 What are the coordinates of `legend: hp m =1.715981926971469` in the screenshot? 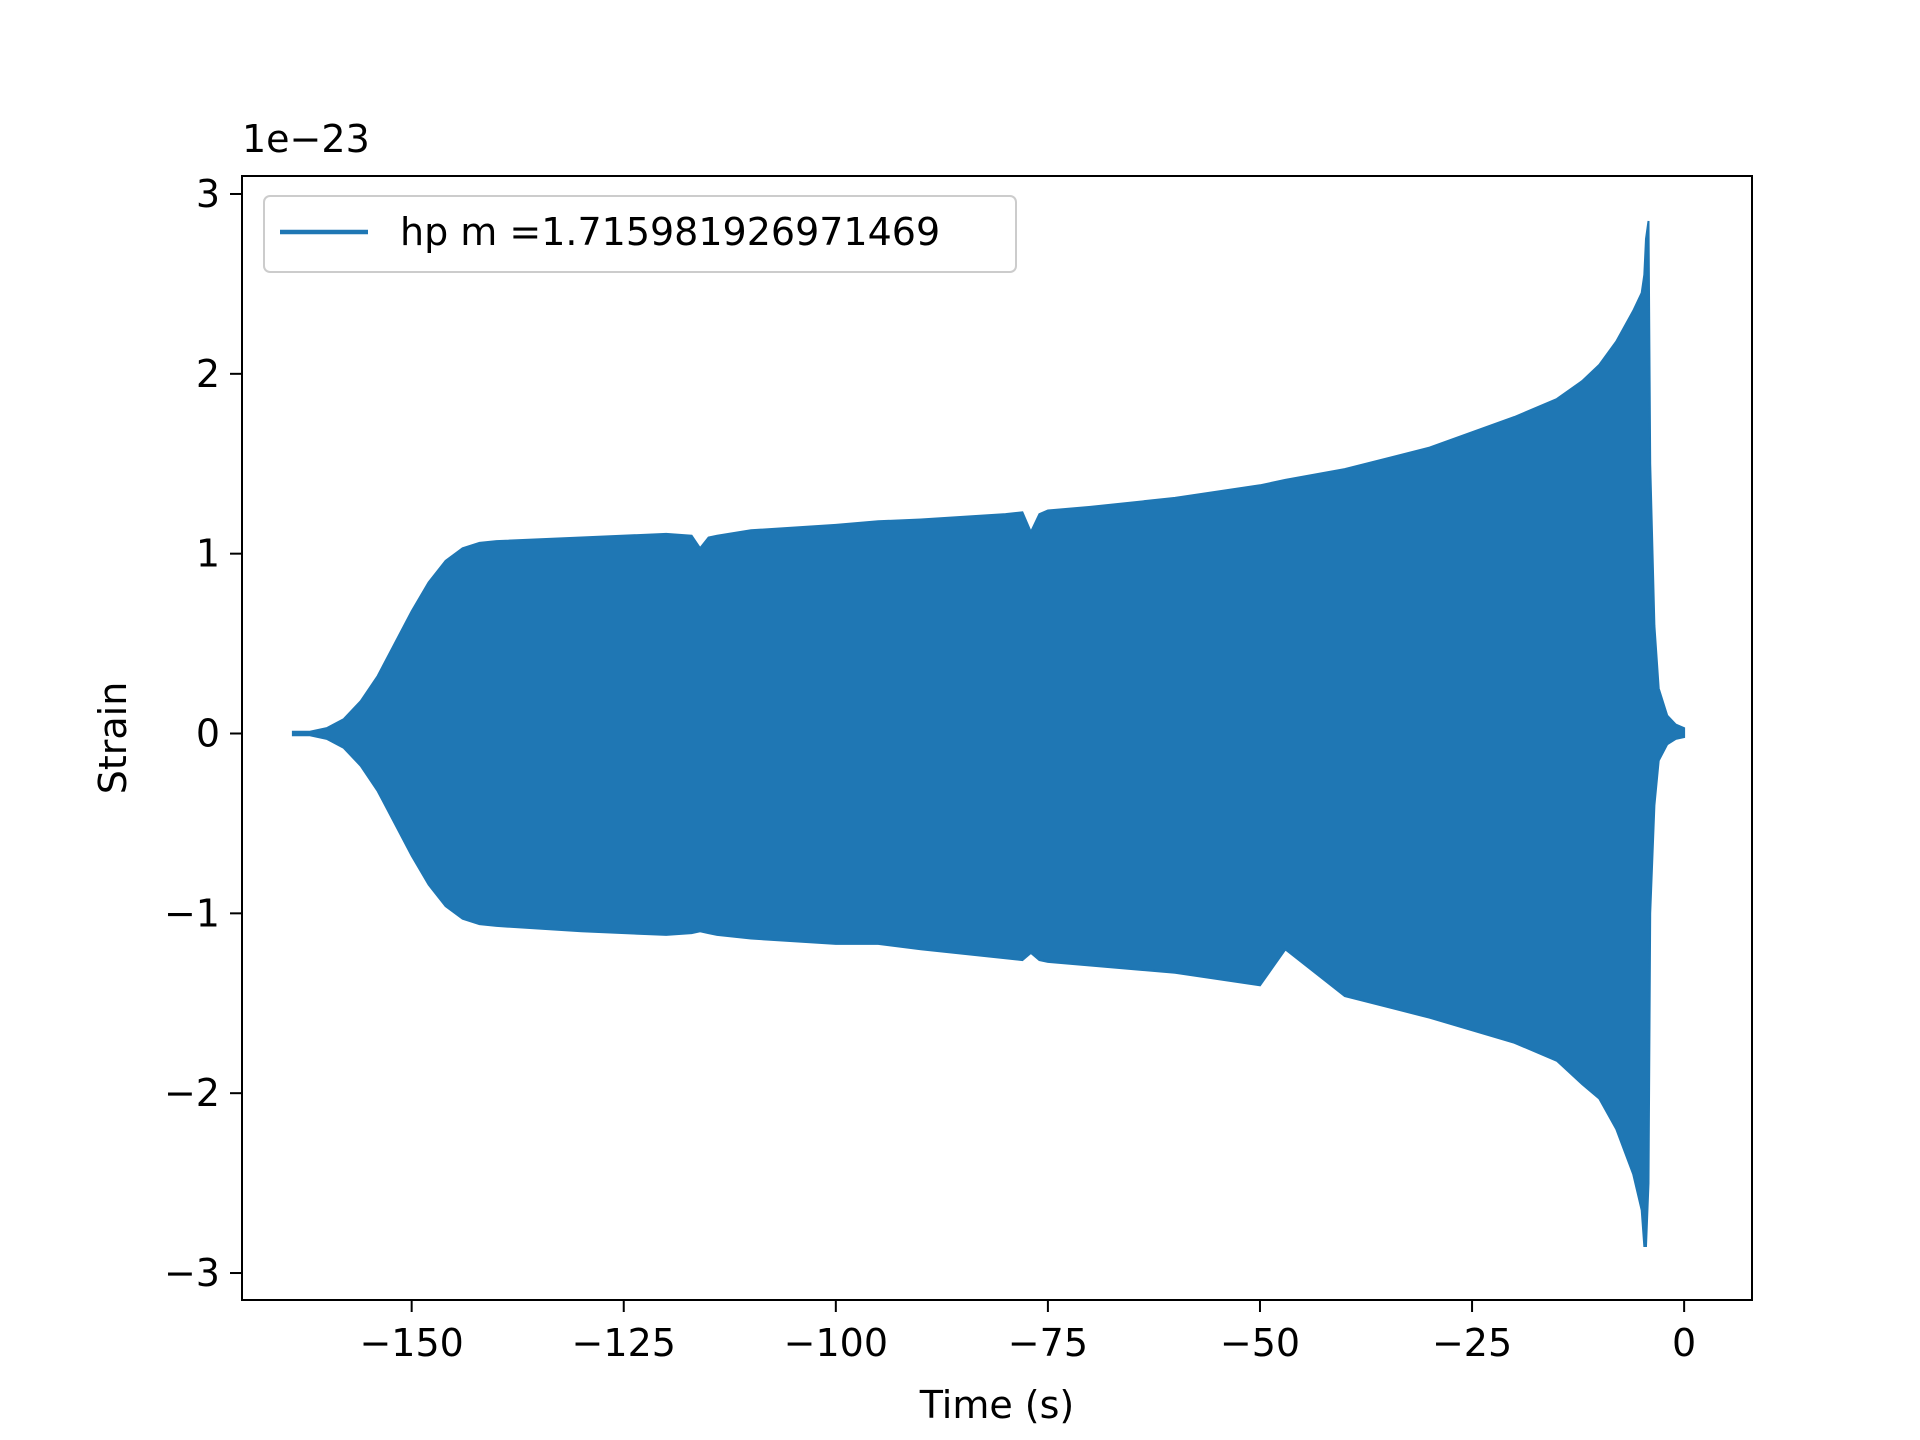 It's located at (640, 234).